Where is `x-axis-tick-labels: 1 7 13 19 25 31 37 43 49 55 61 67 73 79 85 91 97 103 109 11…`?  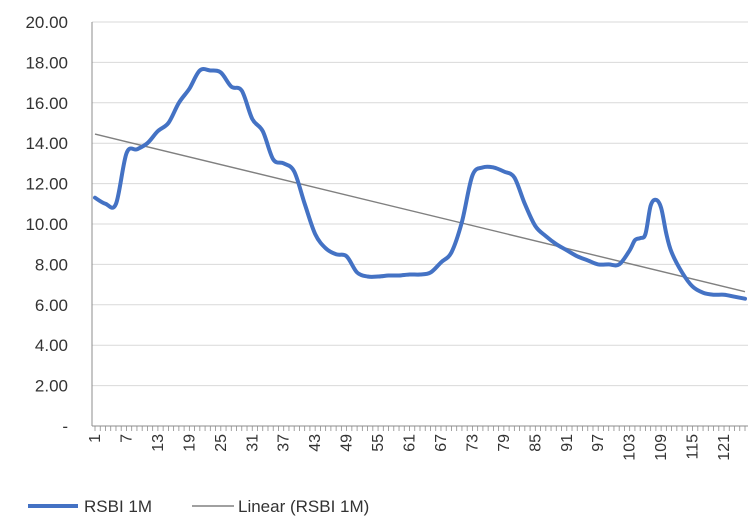 x-axis-tick-labels: 1 7 13 19 25 31 37 43 49 55 61 67 73 79 85 91 97 103 109 11… is located at coordinates (410, 447).